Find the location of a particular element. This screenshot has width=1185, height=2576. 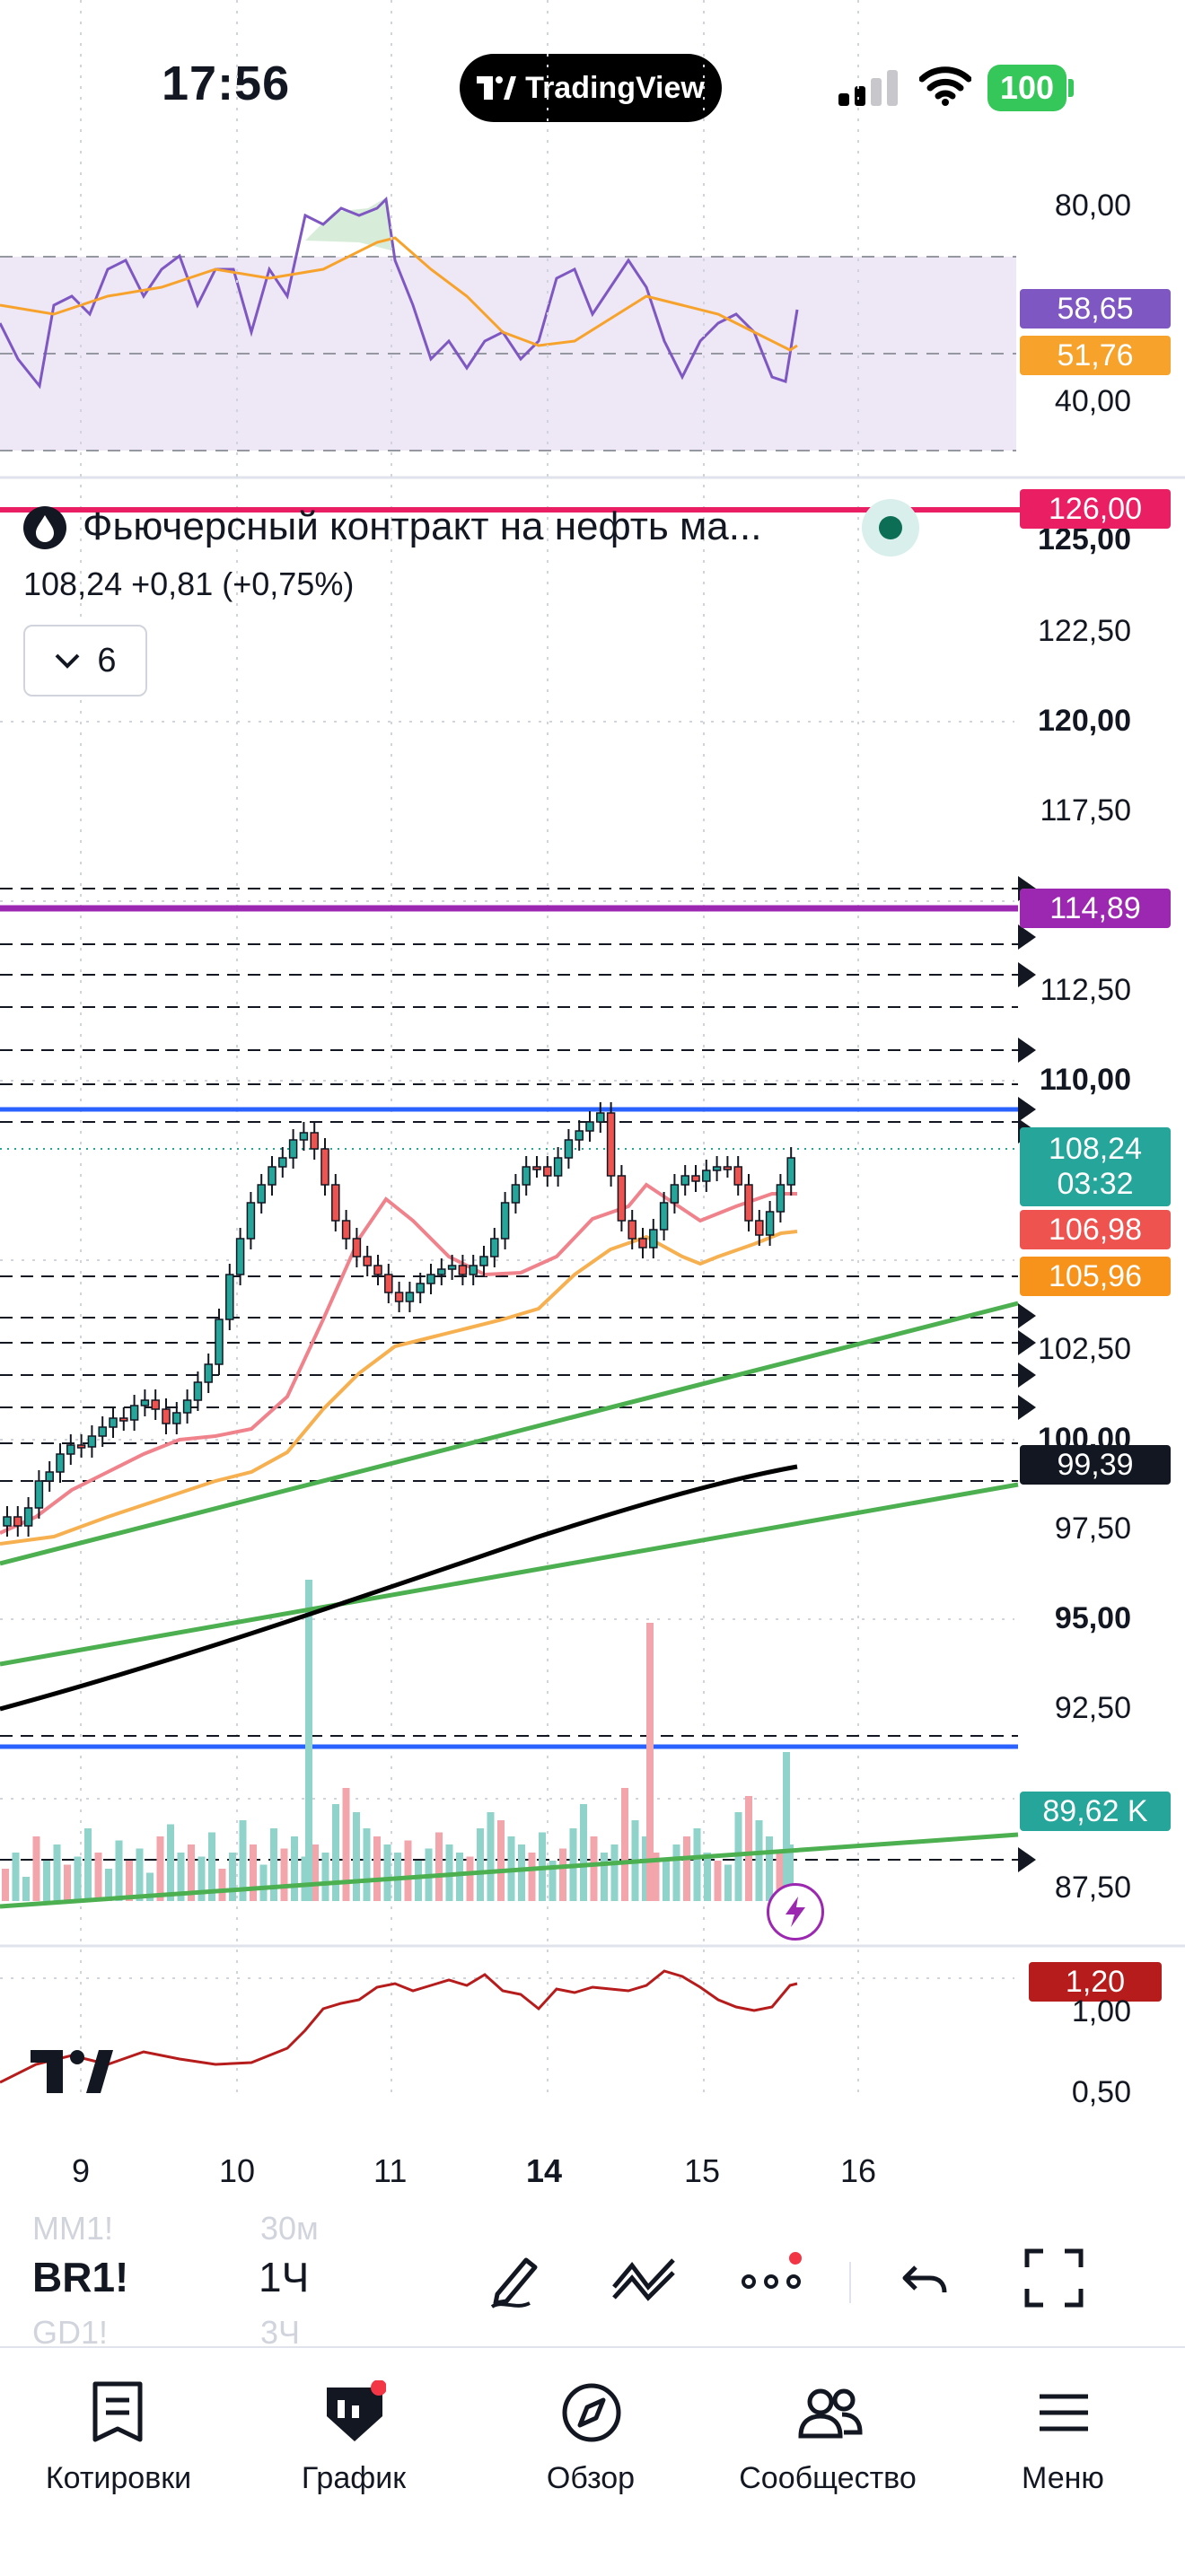

lightning-button is located at coordinates (795, 1912).